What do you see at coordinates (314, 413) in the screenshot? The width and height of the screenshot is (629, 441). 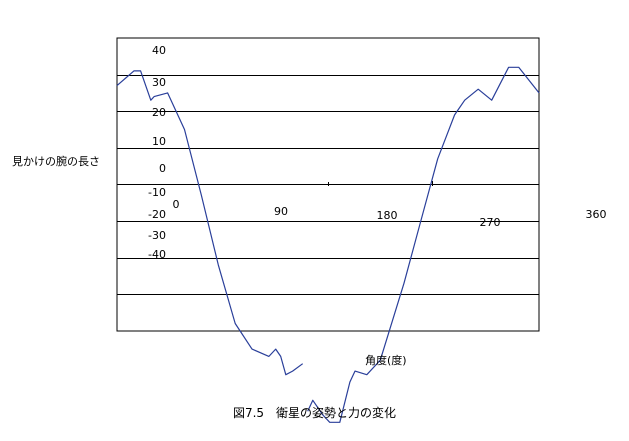 I see `figure-caption: 図7.5 衛星の姿勢と力の変化` at bounding box center [314, 413].